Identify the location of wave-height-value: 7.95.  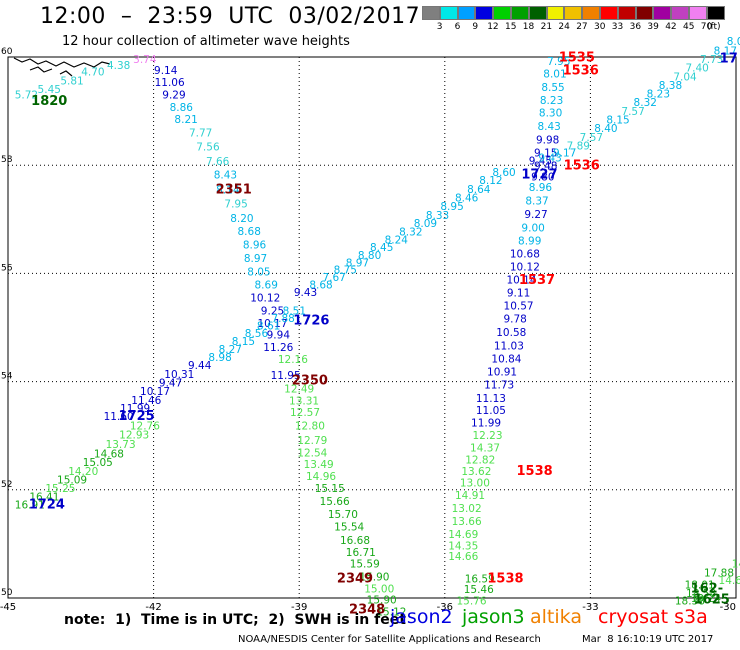
(235, 204).